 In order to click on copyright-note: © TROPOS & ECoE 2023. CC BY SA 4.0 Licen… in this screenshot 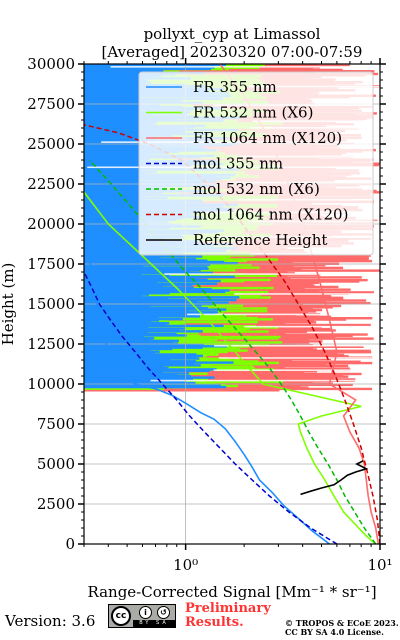, I will do `click(342, 628)`.